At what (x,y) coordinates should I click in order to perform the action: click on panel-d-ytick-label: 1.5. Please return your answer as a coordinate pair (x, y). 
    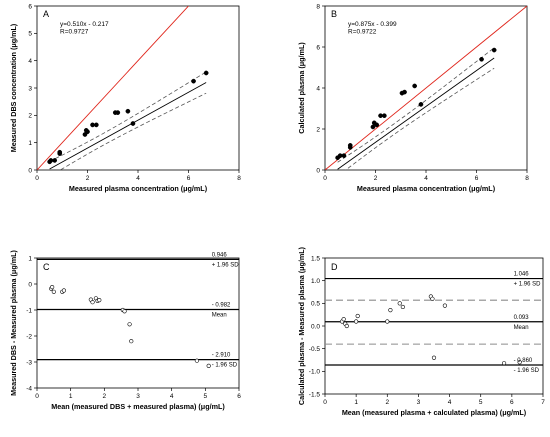
    Looking at the image, I should click on (315, 258).